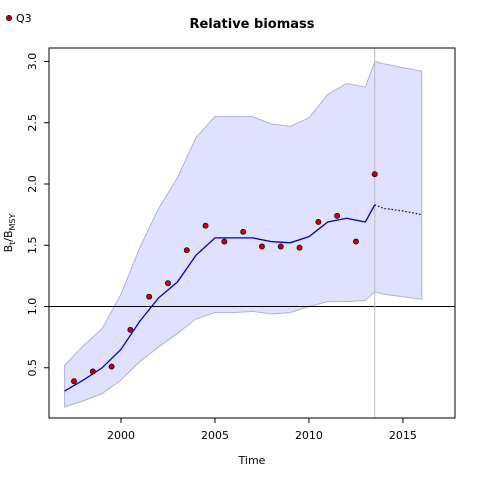 The width and height of the screenshot is (480, 480). What do you see at coordinates (8, 249) in the screenshot?
I see `y-label-part: B` at bounding box center [8, 249].